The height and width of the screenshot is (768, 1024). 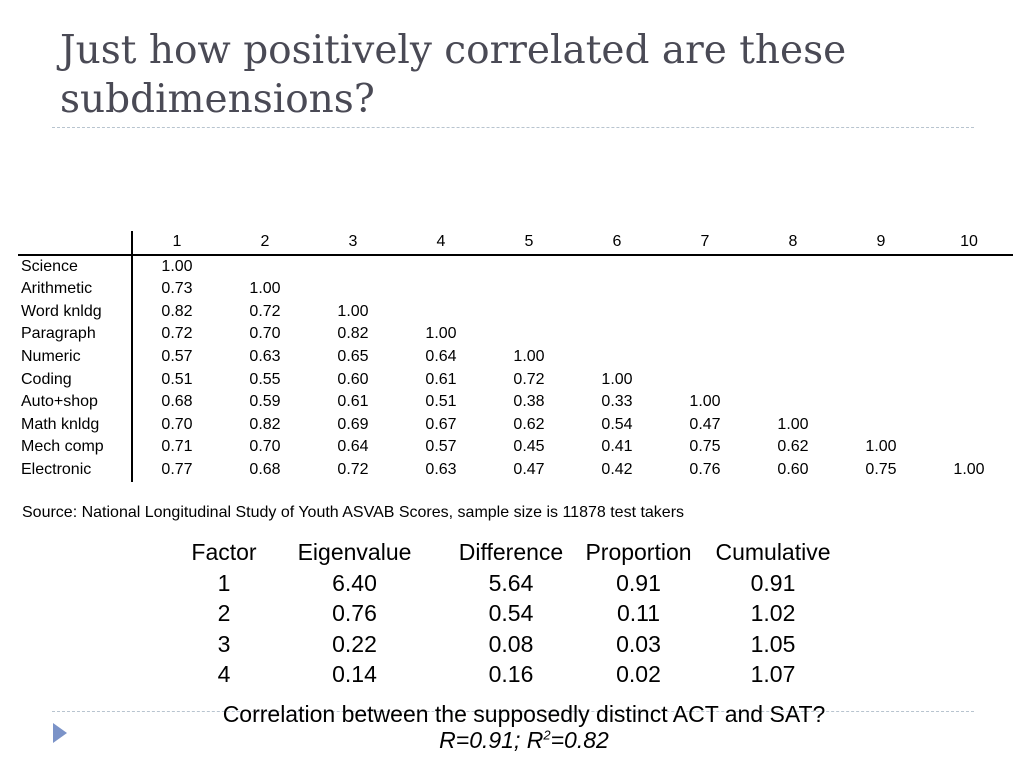 What do you see at coordinates (177, 289) in the screenshot?
I see `correlation-cell: 0.73` at bounding box center [177, 289].